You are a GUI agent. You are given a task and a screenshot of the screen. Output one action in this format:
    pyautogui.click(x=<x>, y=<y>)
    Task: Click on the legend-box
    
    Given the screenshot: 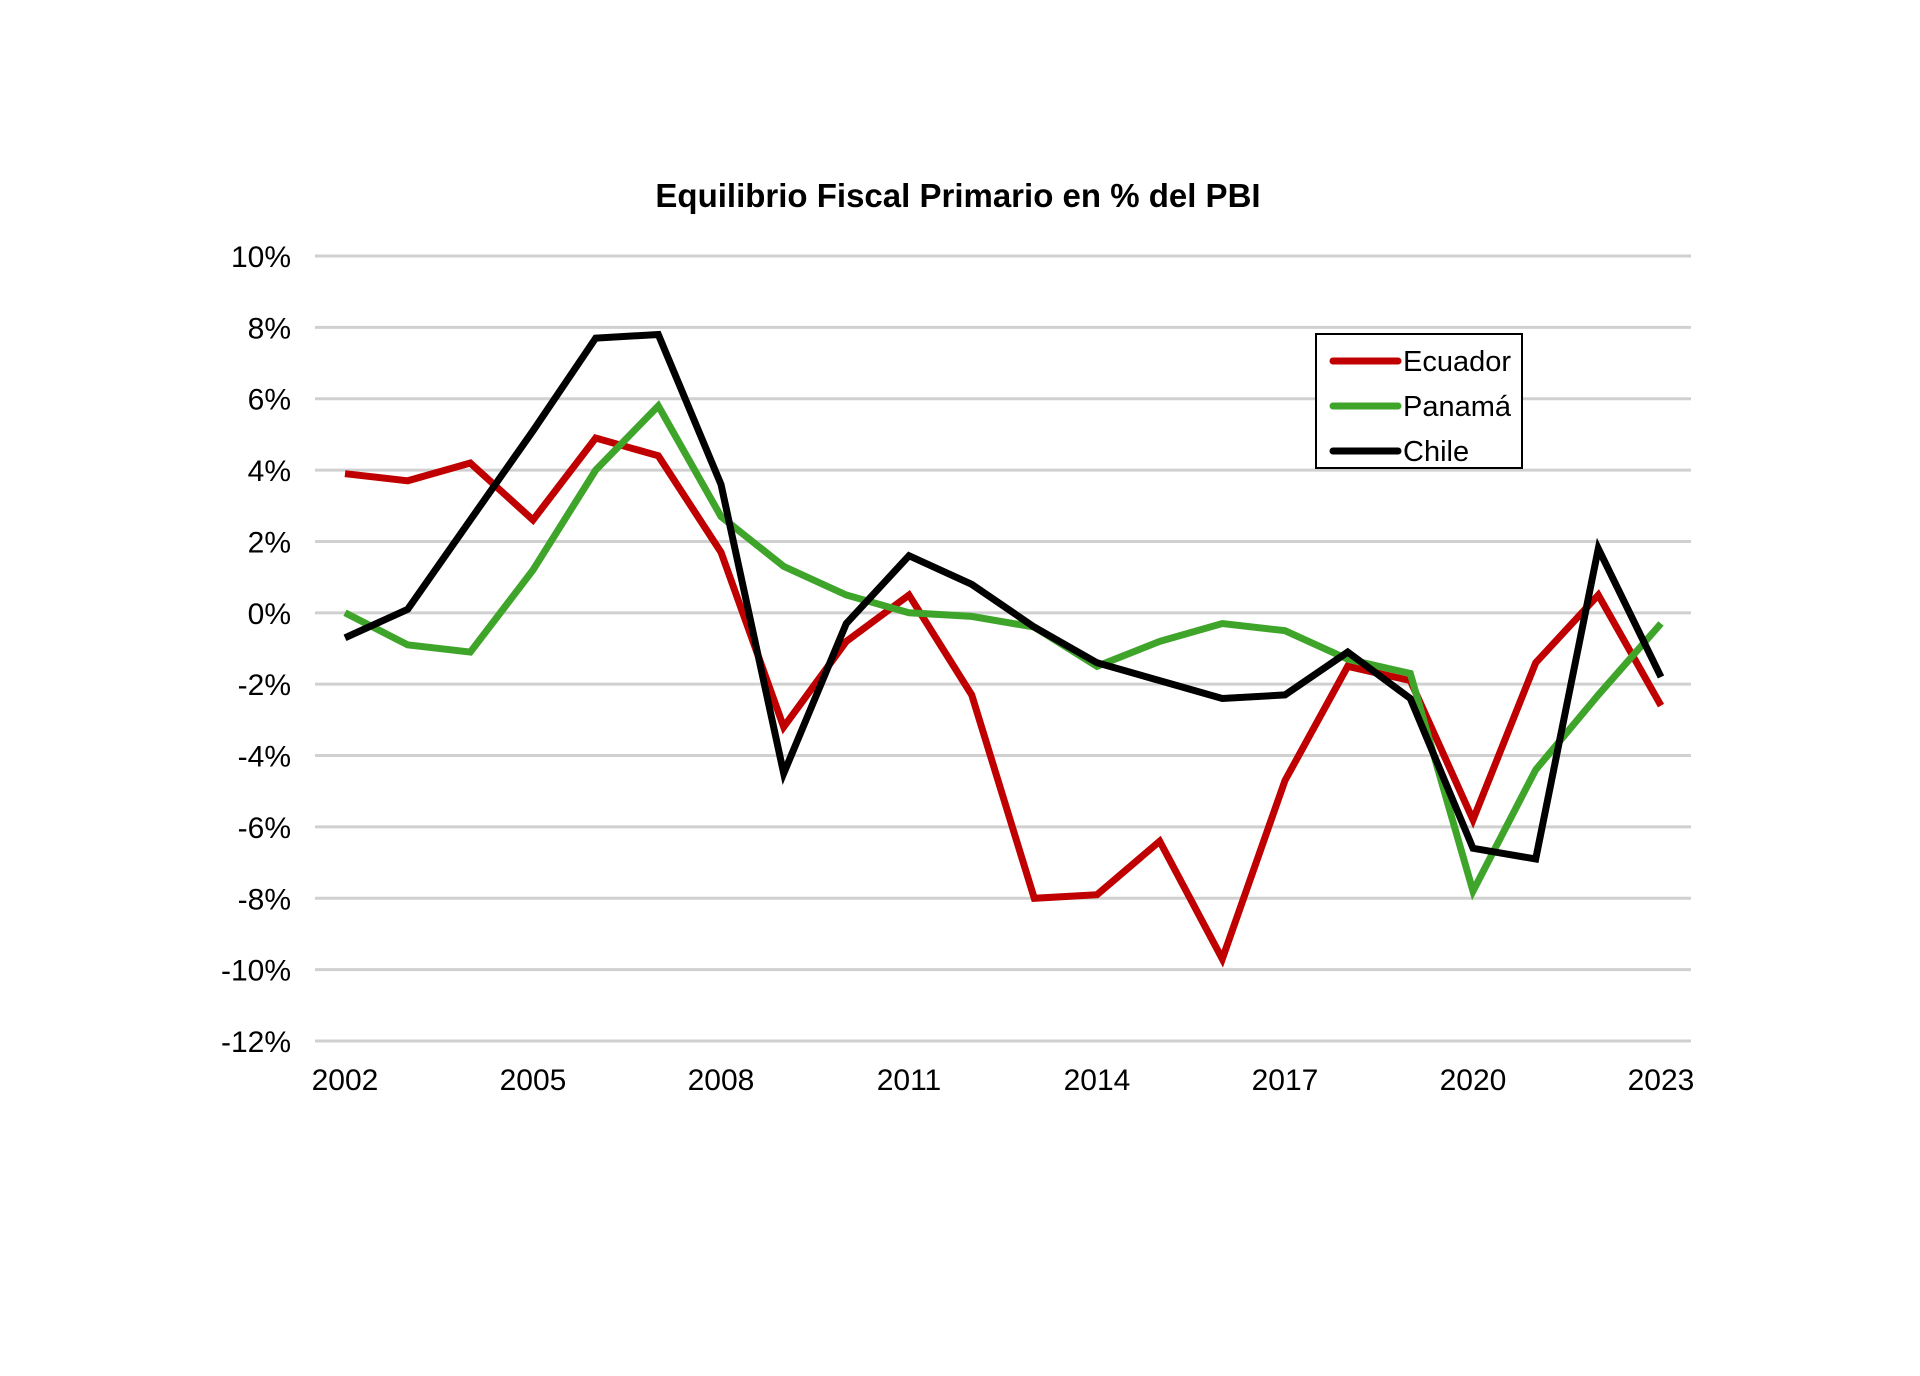 What is the action you would take?
    pyautogui.click(x=1419, y=401)
    